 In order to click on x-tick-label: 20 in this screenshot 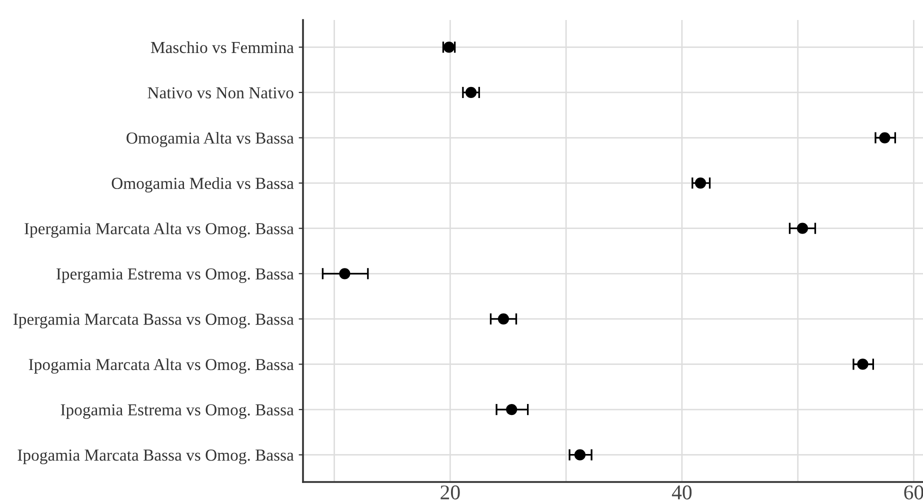, I will do `click(450, 492)`.